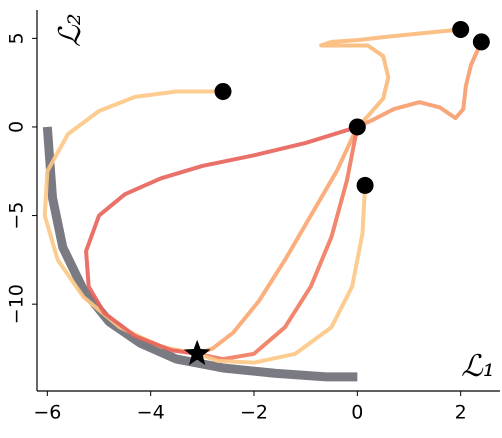  I want to click on star-marker, so click(197, 352).